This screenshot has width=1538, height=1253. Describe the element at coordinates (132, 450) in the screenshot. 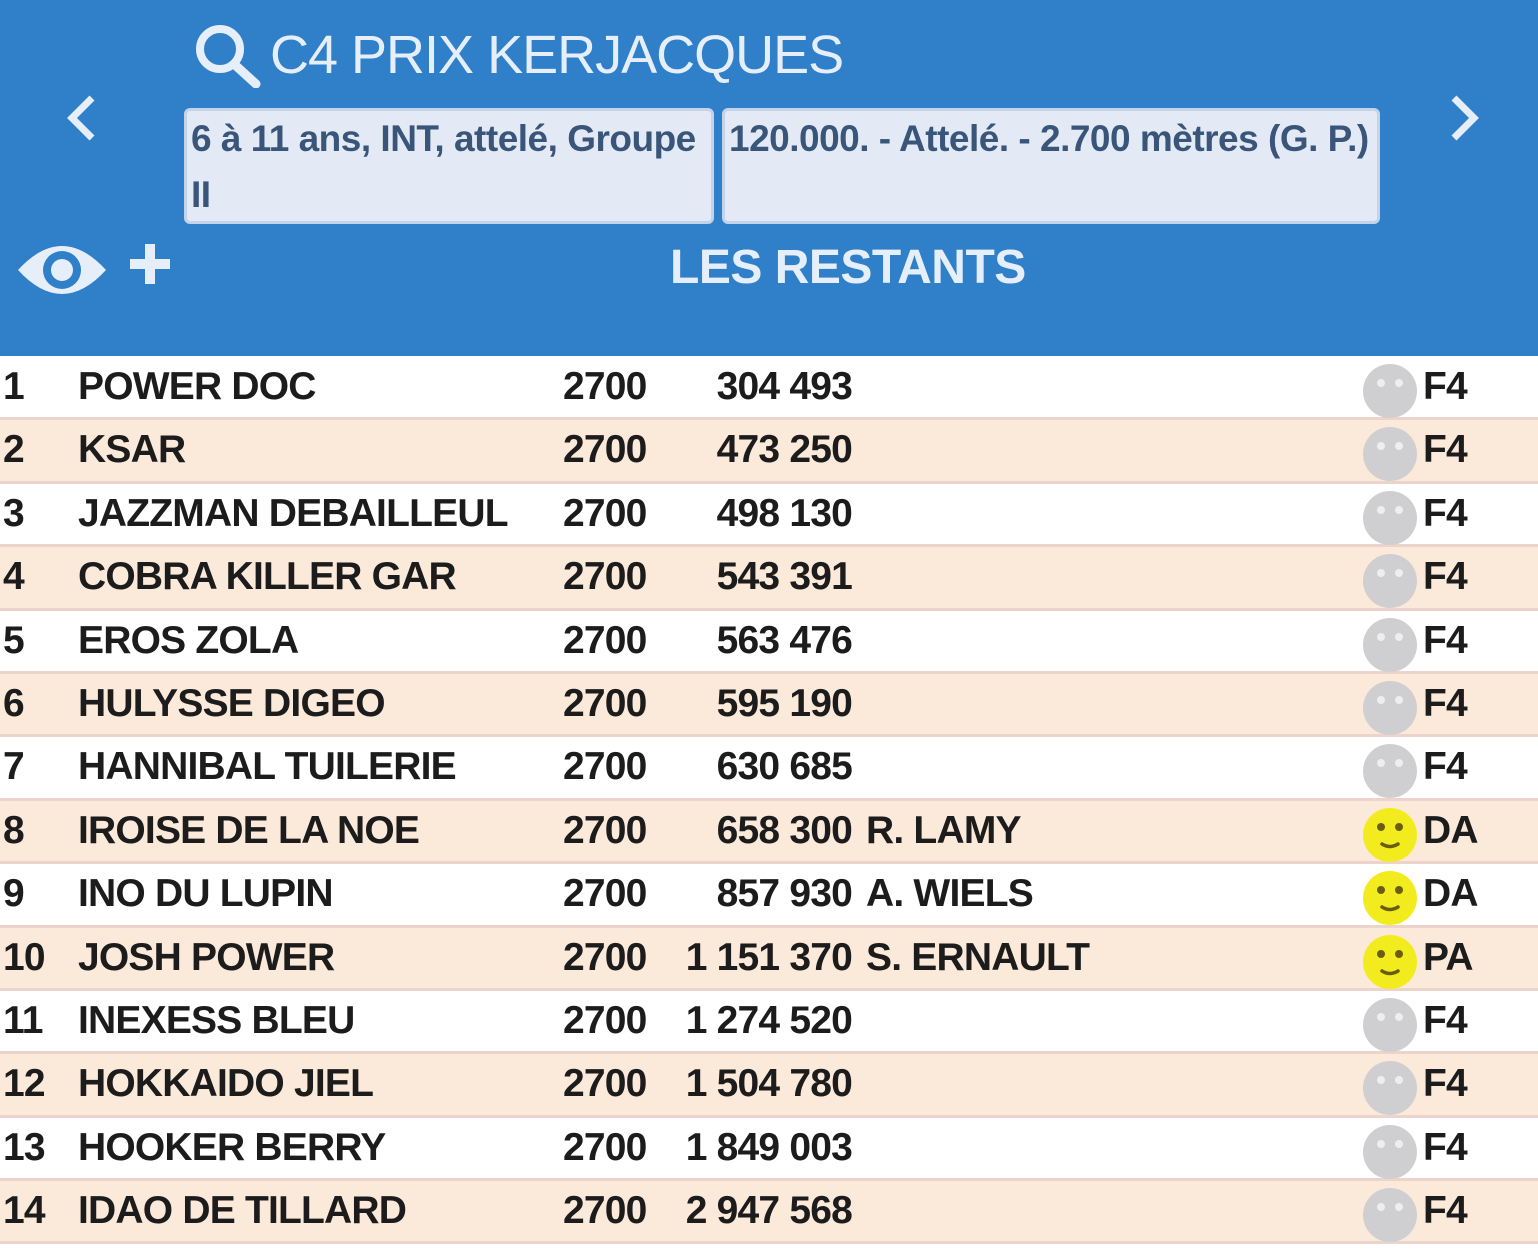

I see `runner-name: KSAR` at that location.